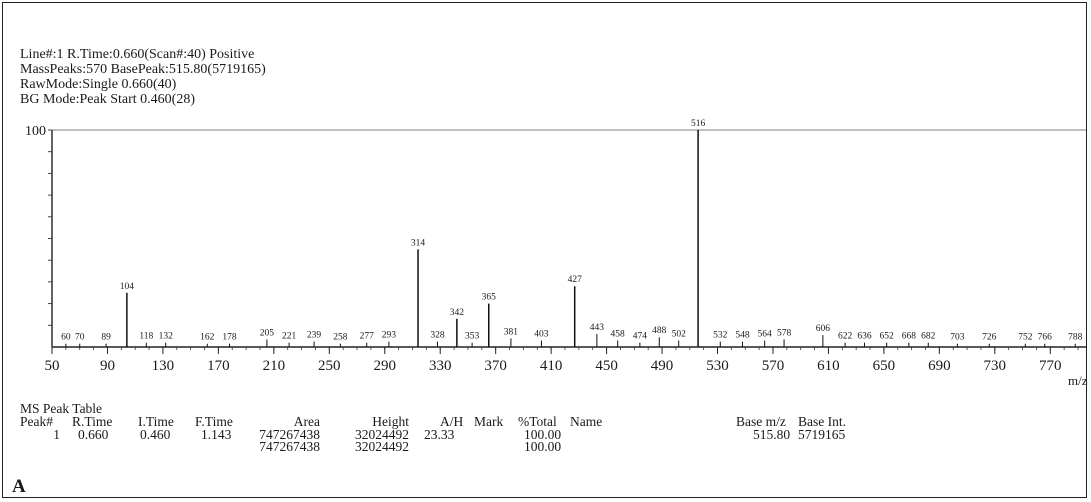 The width and height of the screenshot is (1091, 502). What do you see at coordinates (489, 421) in the screenshot?
I see `col-mark: Mark` at bounding box center [489, 421].